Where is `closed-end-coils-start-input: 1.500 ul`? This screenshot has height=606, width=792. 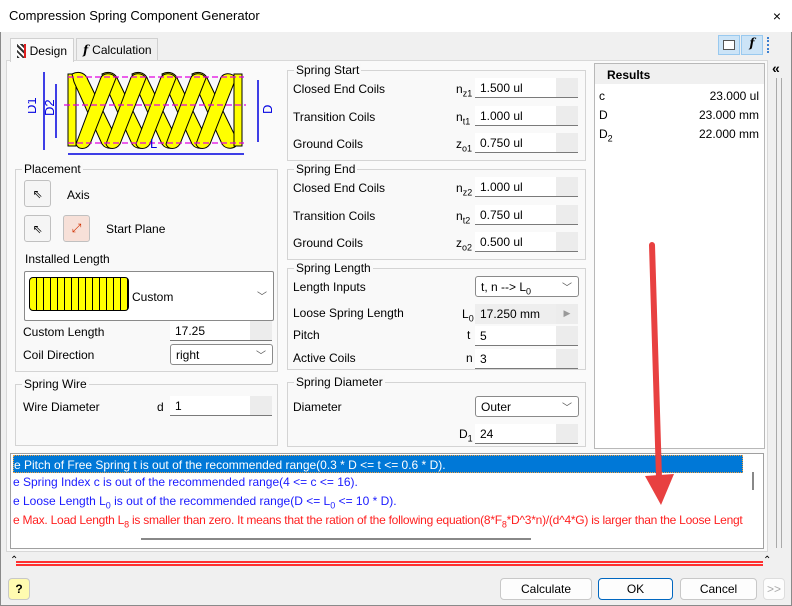
closed-end-coils-start-input: 1.500 ul is located at coordinates (526, 88).